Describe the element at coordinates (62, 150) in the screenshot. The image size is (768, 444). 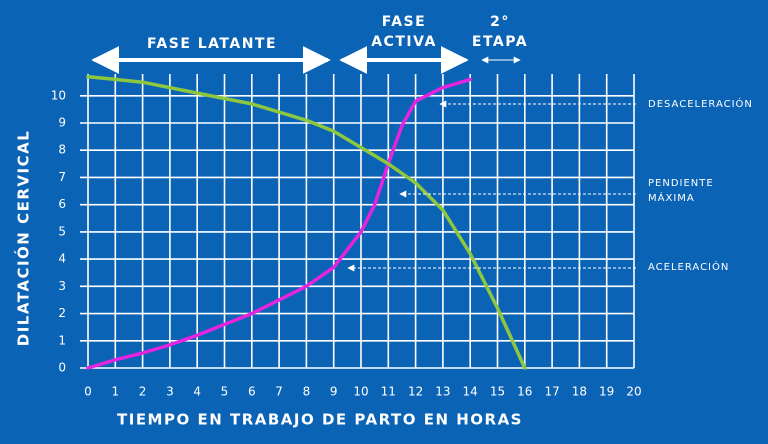
I see `y-tick-label: 8` at that location.